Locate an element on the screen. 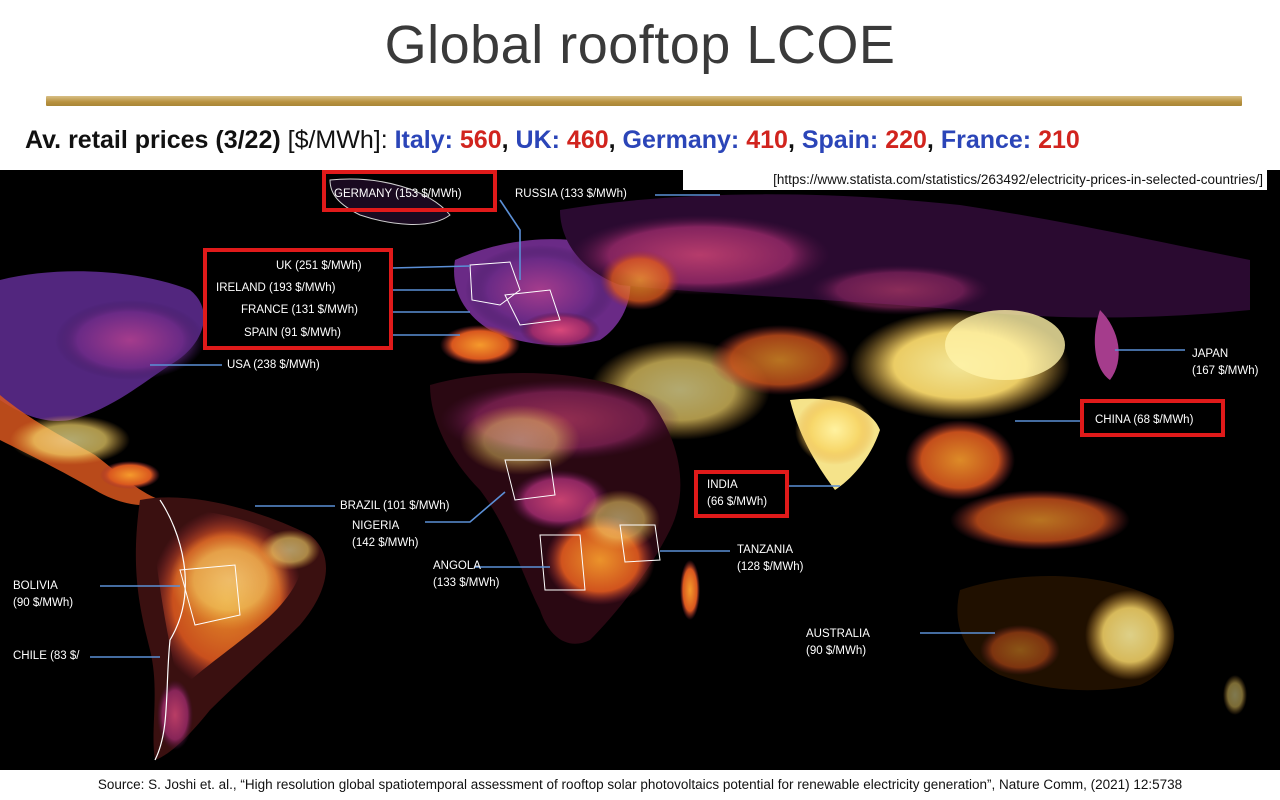  label-russia: RUSSIA (133 $/MWh) is located at coordinates (571, 194).